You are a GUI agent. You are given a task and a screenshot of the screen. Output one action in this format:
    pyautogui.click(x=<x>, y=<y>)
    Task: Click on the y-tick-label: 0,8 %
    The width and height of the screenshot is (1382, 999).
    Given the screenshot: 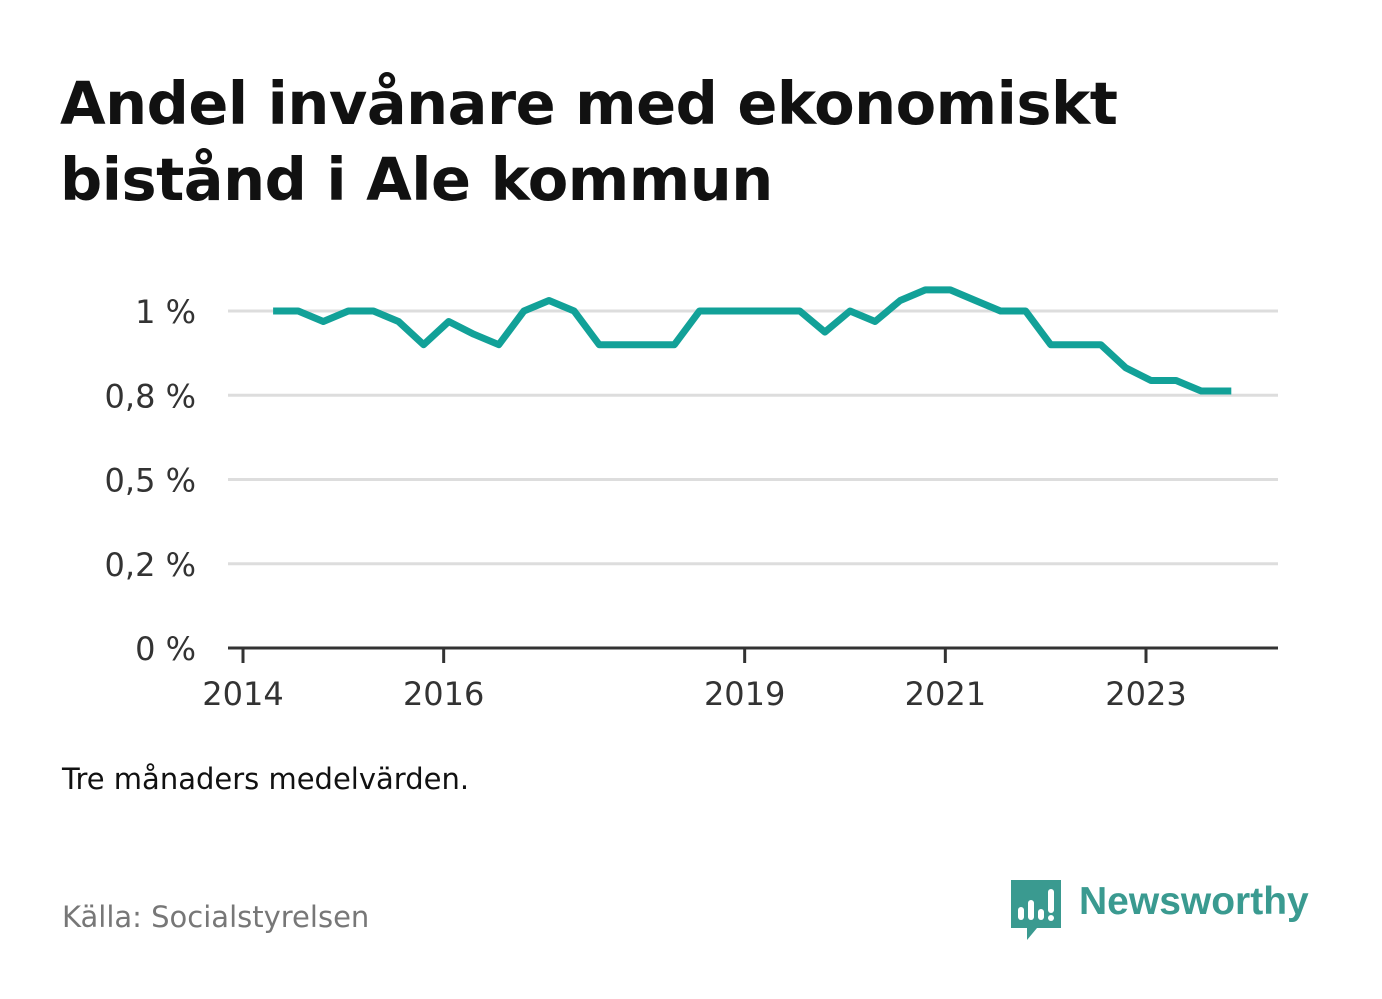 What is the action you would take?
    pyautogui.click(x=150, y=396)
    